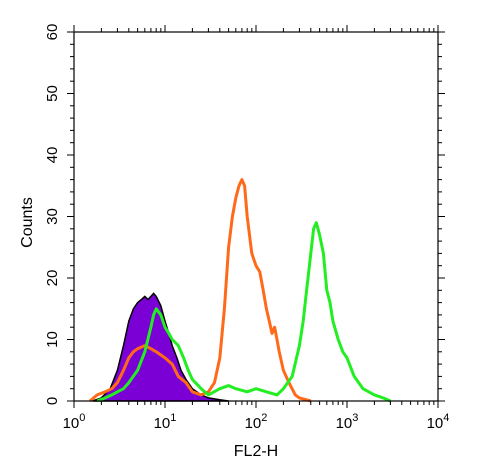  Describe the element at coordinates (256, 422) in the screenshot. I see `x-tick-label: 10²` at that location.